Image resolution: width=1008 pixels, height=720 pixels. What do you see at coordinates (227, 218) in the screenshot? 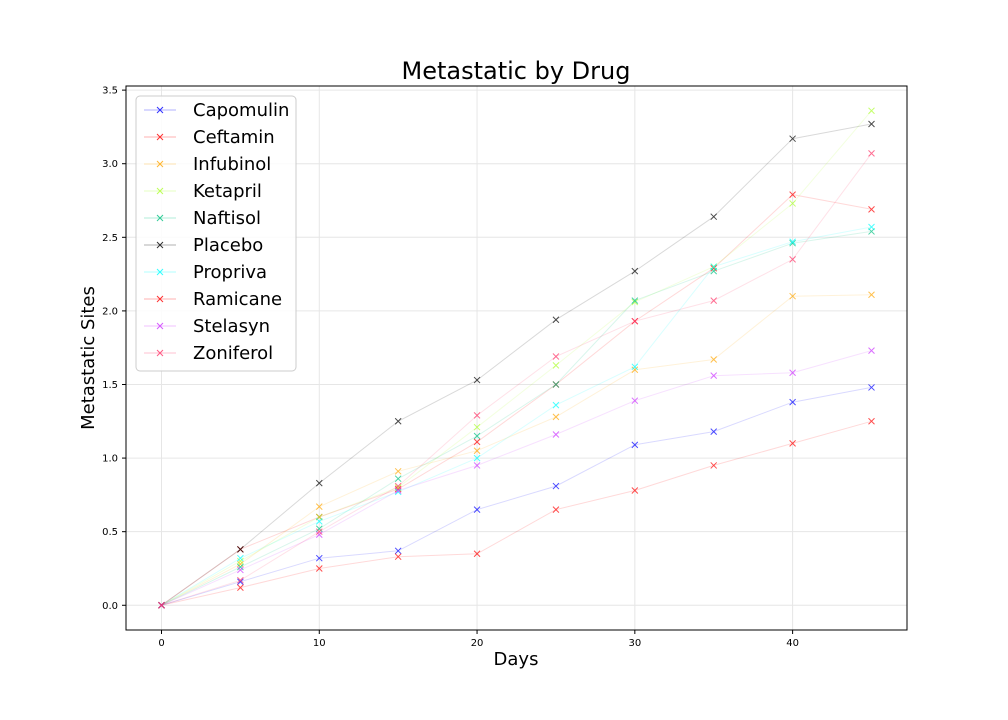
I see `legend-label: Naftisol` at bounding box center [227, 218].